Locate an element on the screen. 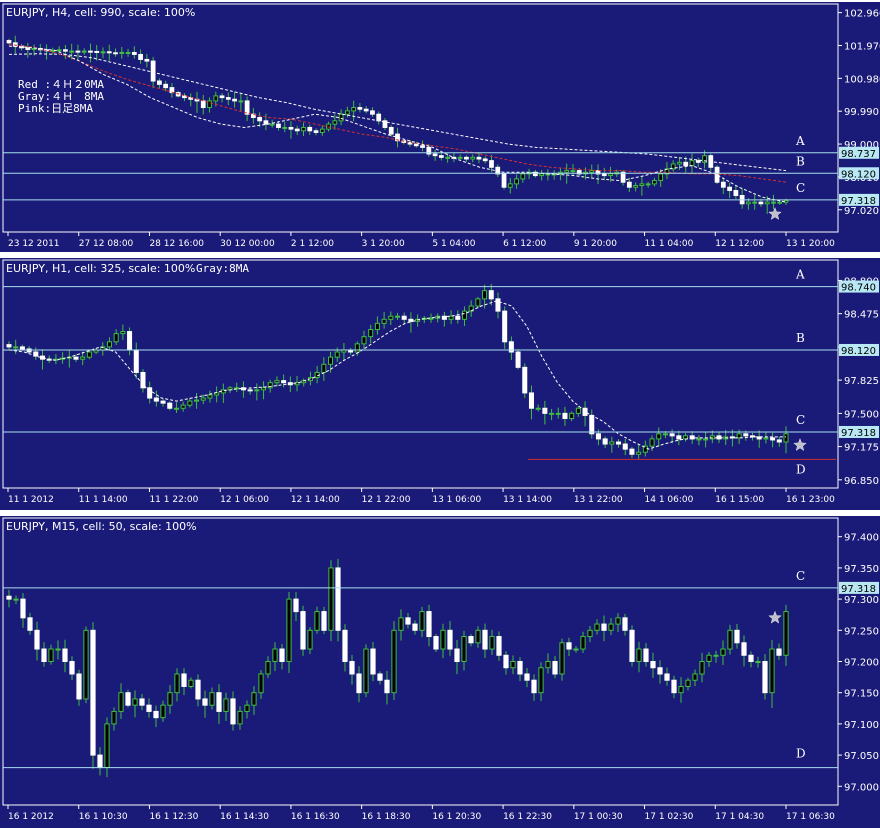 This screenshot has height=828, width=880. x-tick-label: 3 1 20:00 is located at coordinates (383, 244).